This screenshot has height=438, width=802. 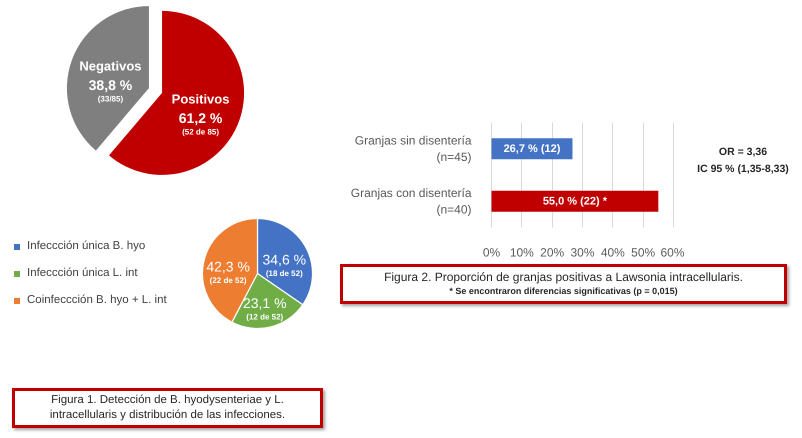 I want to click on slice-label: Negativos, so click(x=110, y=66).